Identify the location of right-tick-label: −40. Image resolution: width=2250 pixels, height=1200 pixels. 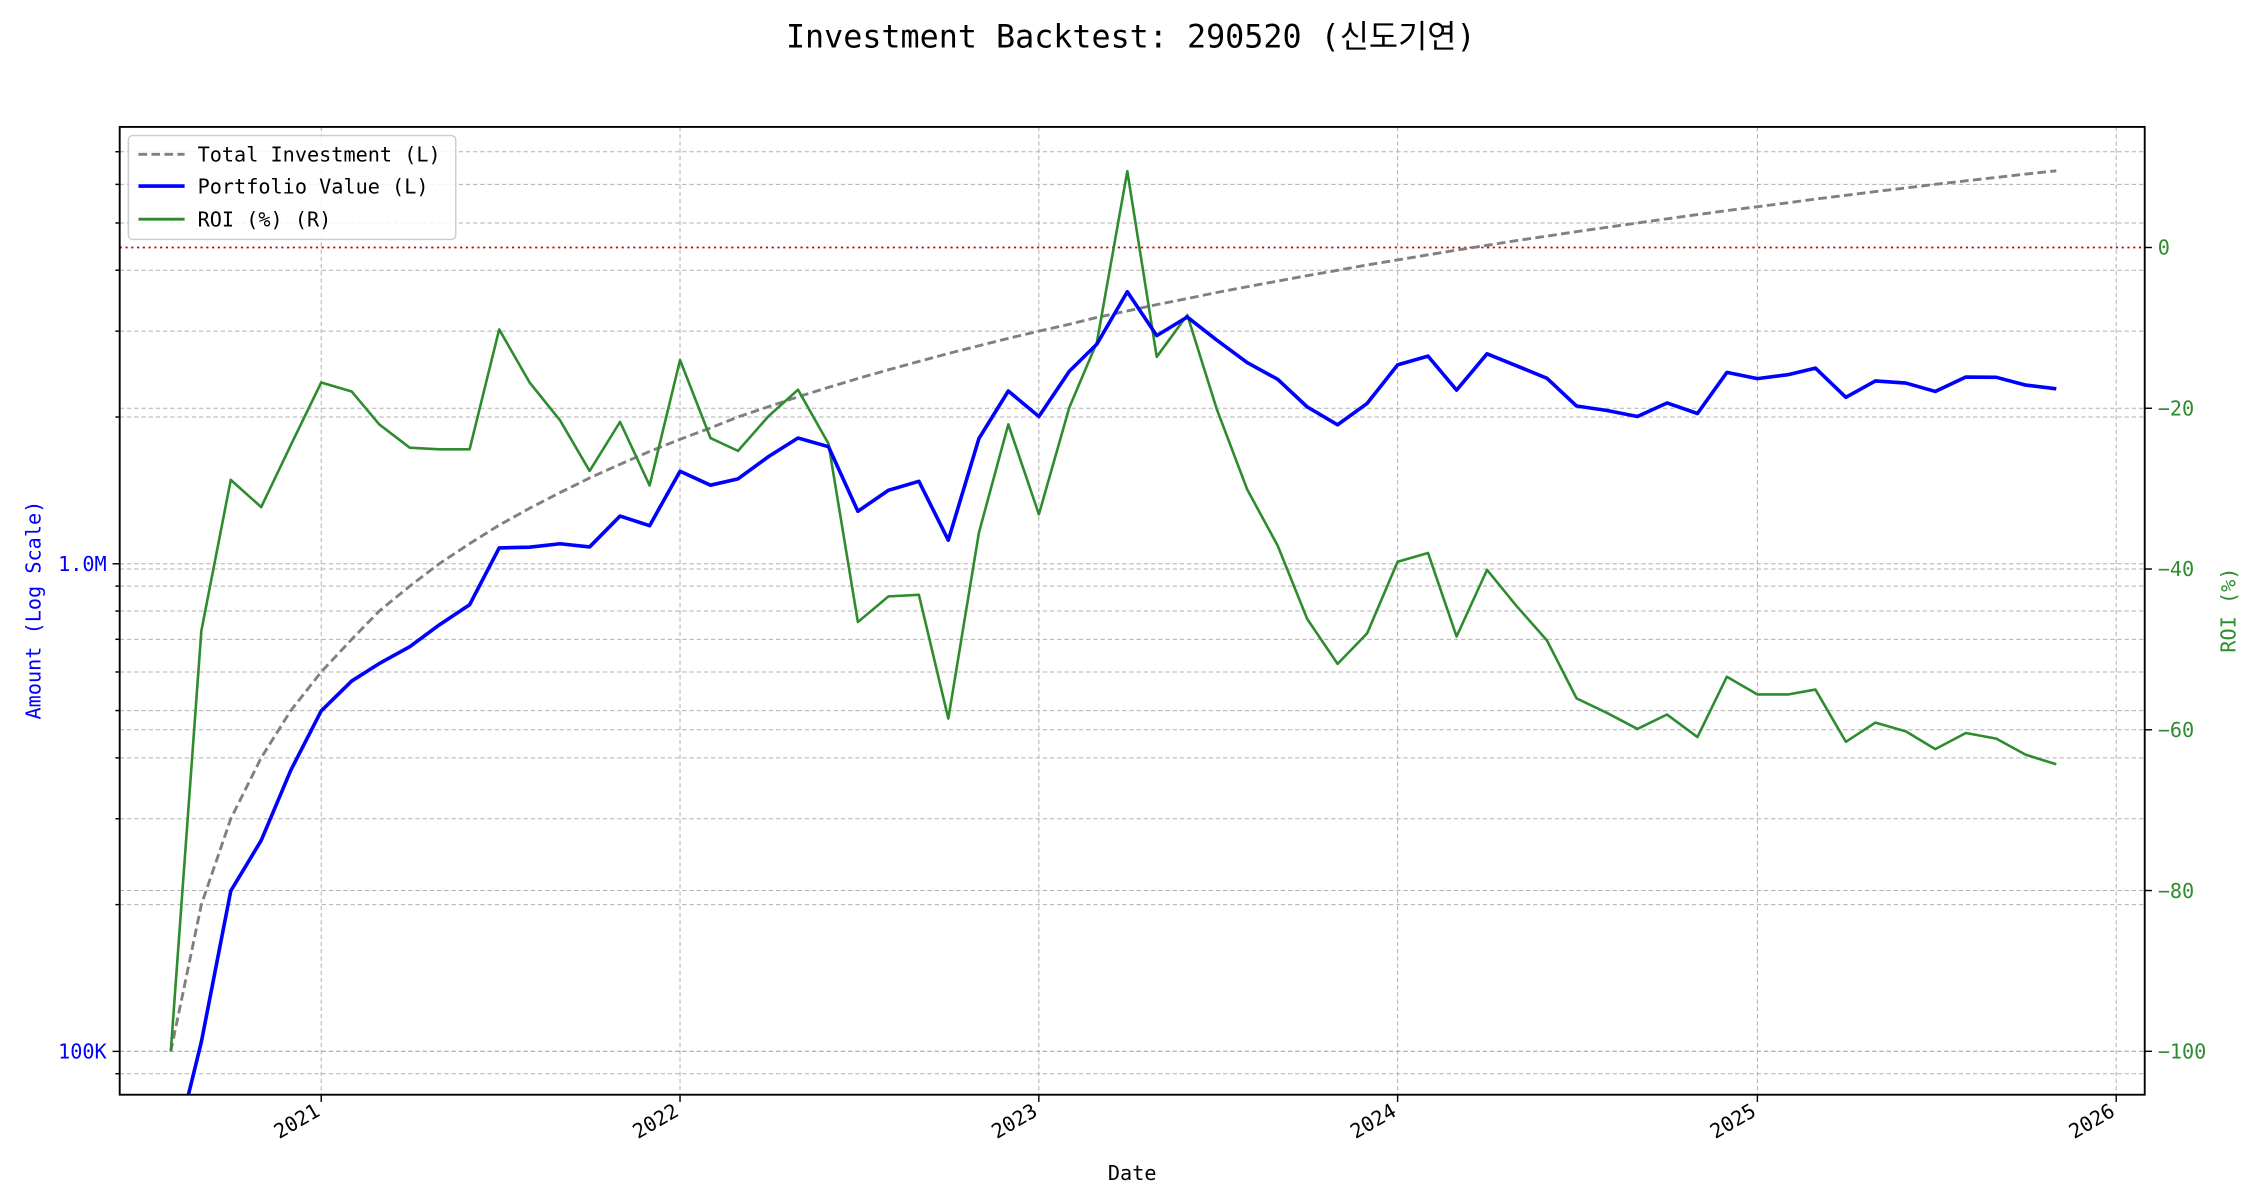
(2176, 569).